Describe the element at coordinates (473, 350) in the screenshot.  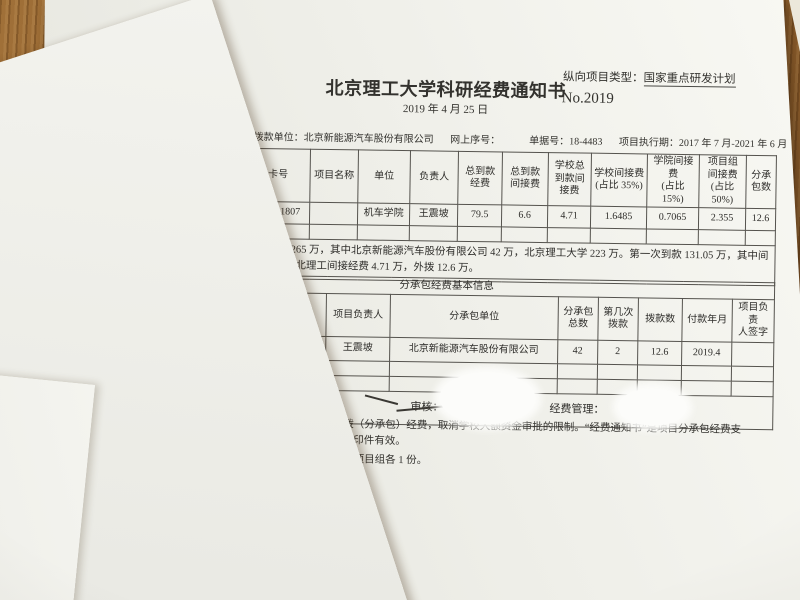
I see `cell: 北京新能源汽车股份有限公司` at that location.